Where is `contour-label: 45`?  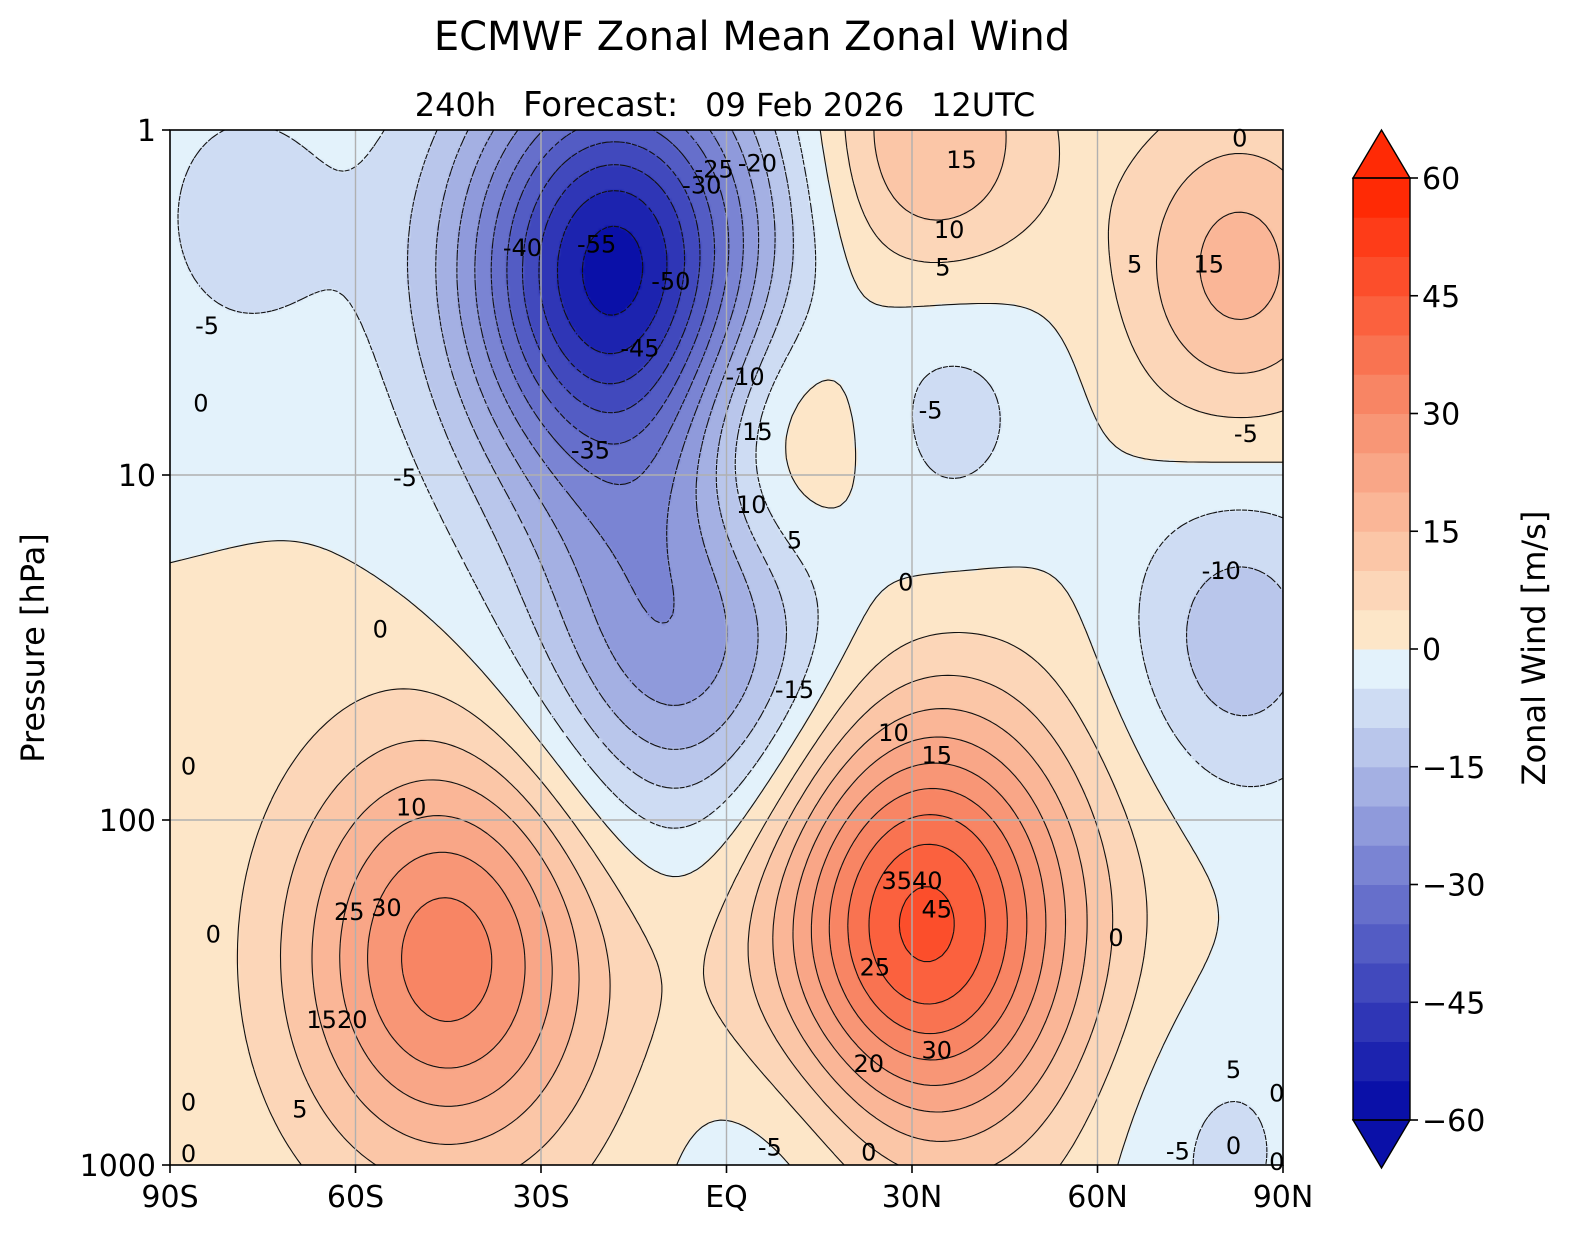 contour-label: 45 is located at coordinates (936, 910).